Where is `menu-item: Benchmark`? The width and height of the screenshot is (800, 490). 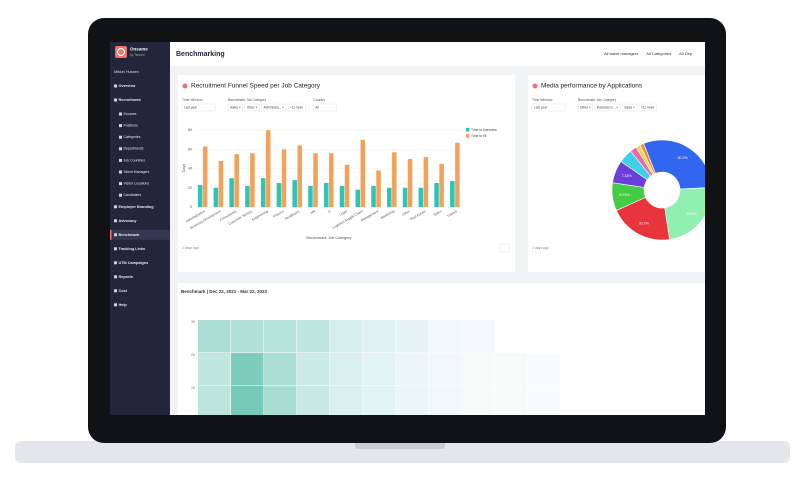 menu-item: Benchmark is located at coordinates (130, 235).